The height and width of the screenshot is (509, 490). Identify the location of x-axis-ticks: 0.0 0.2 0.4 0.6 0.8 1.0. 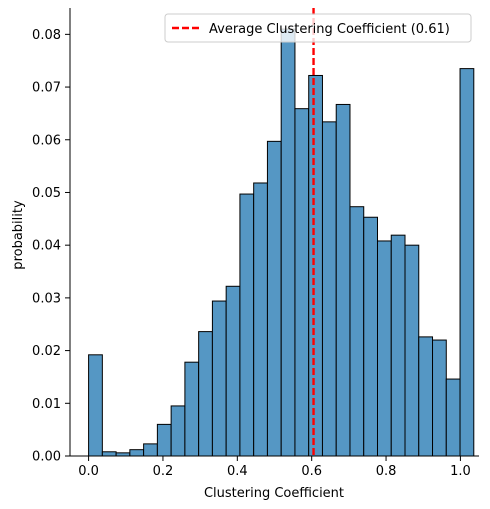
(274, 467).